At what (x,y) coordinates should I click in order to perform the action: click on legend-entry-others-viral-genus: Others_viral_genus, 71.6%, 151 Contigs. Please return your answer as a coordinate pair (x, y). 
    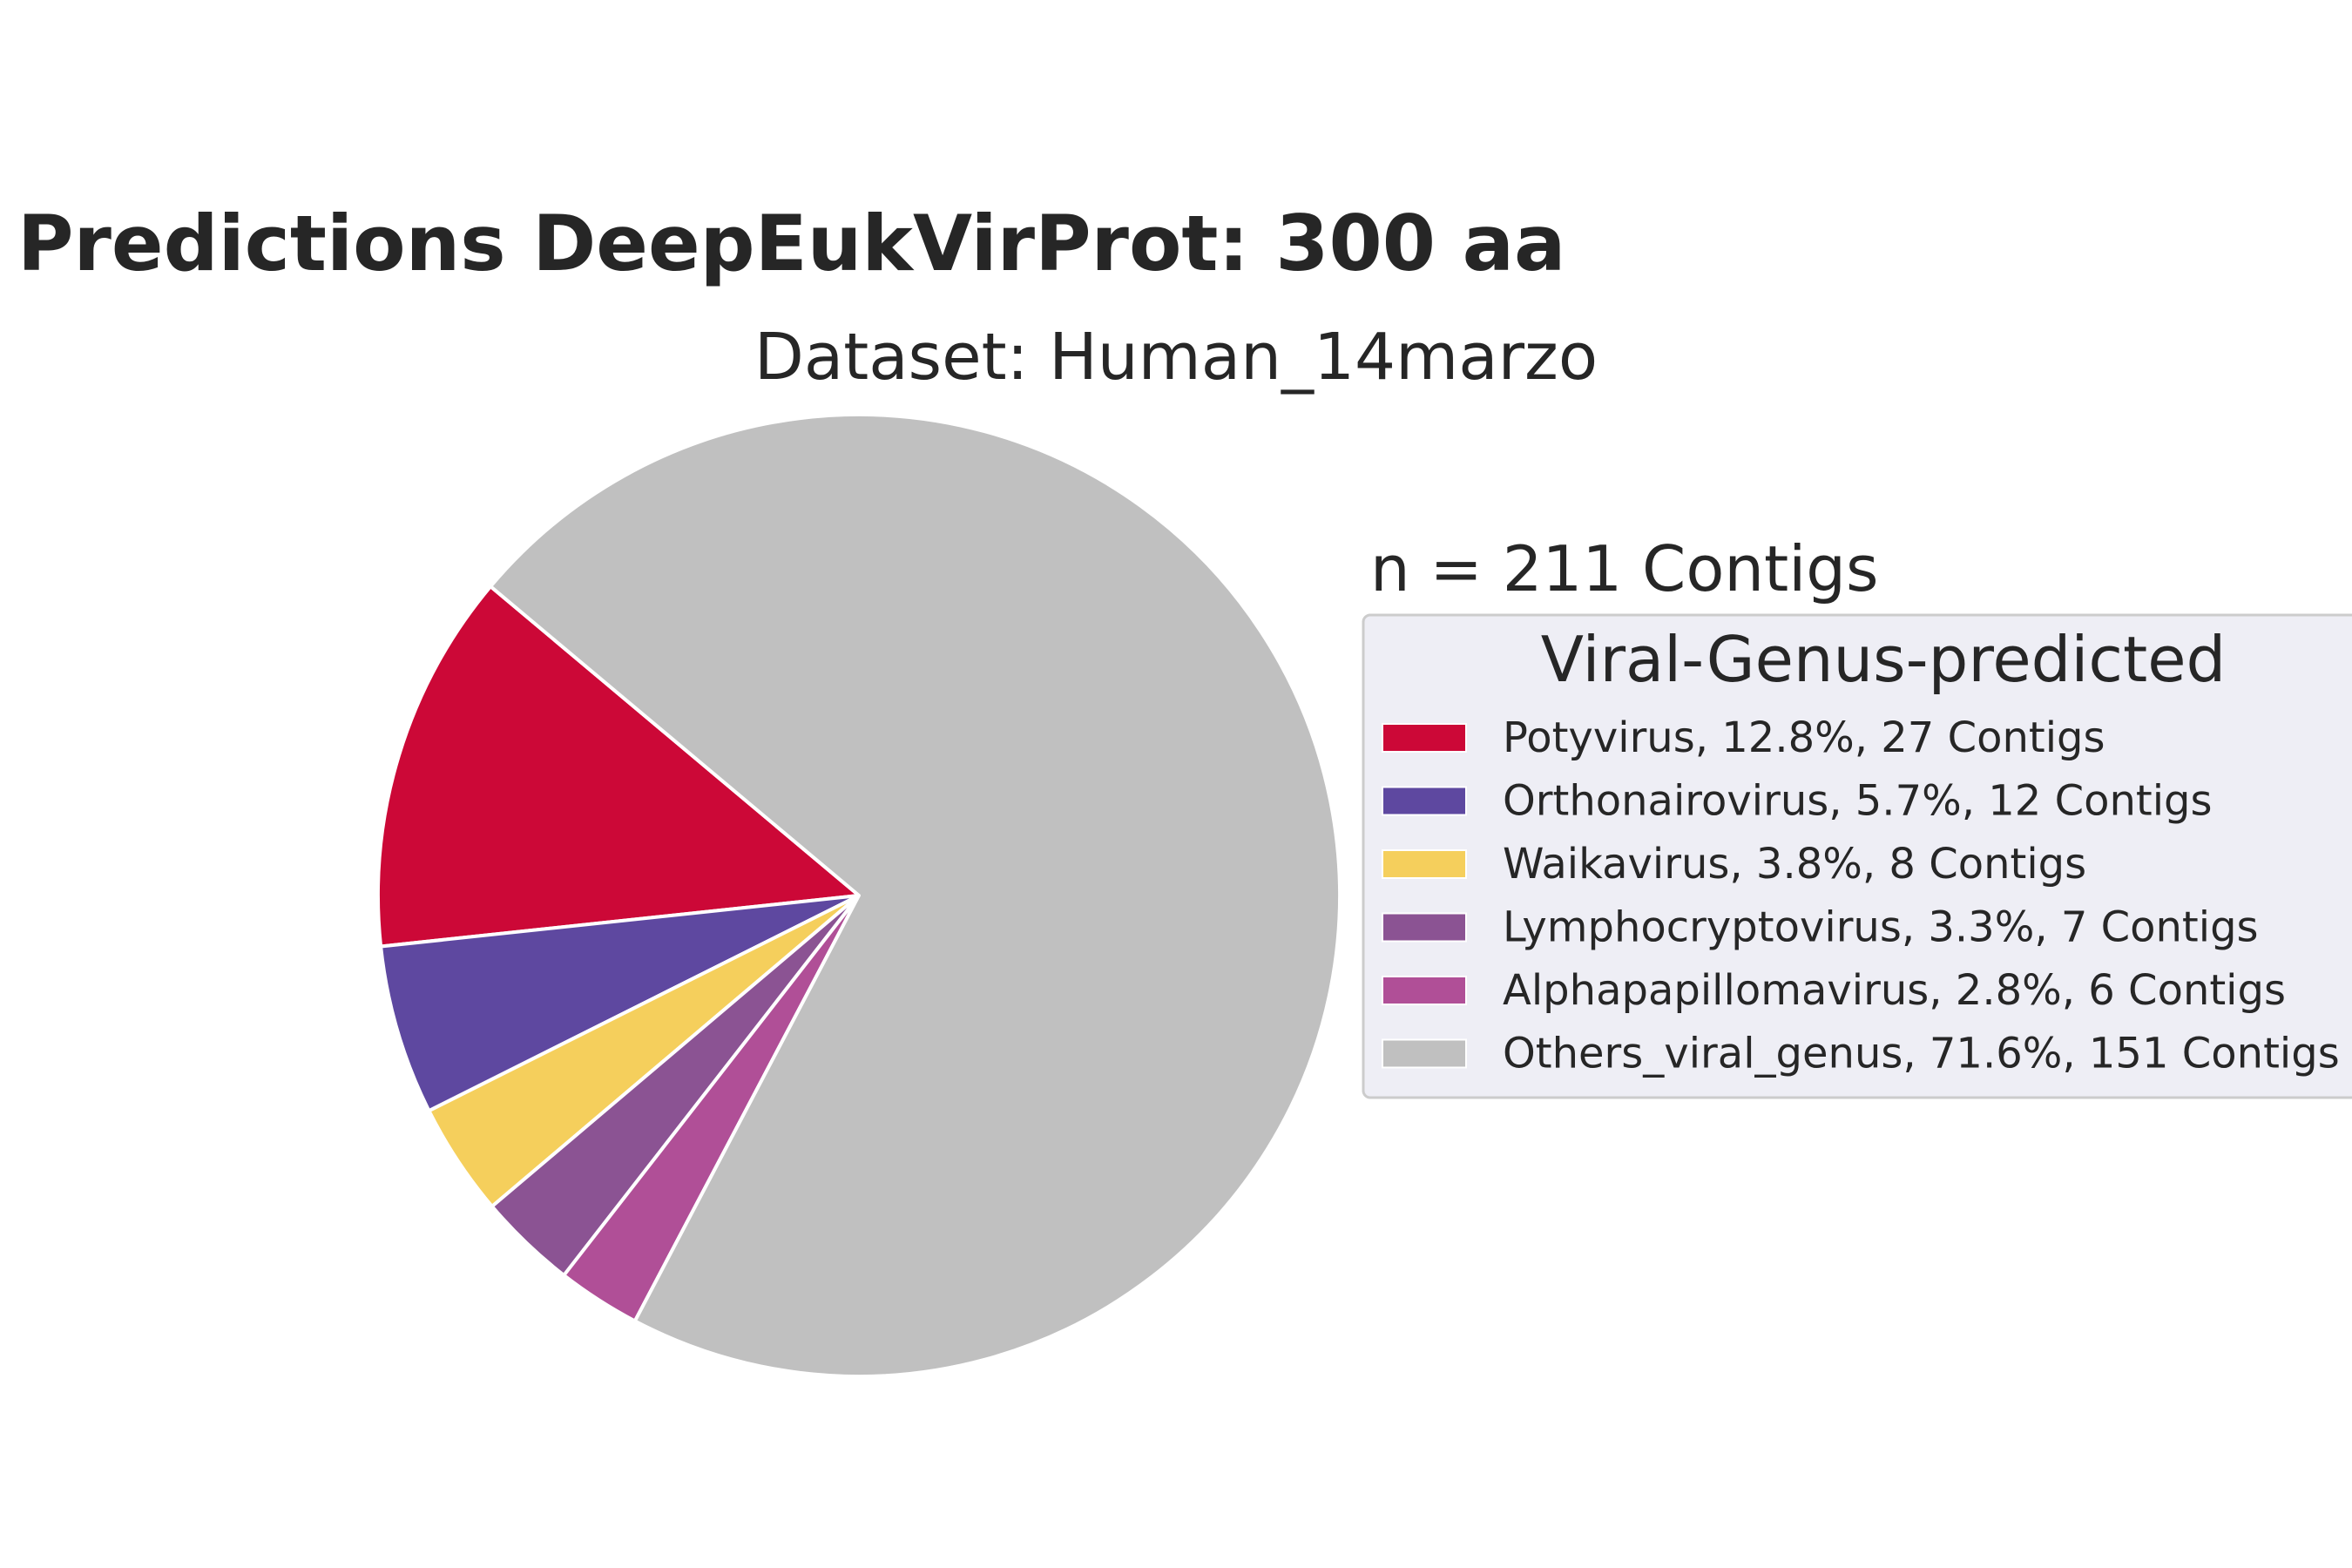
    Looking at the image, I should click on (1861, 1054).